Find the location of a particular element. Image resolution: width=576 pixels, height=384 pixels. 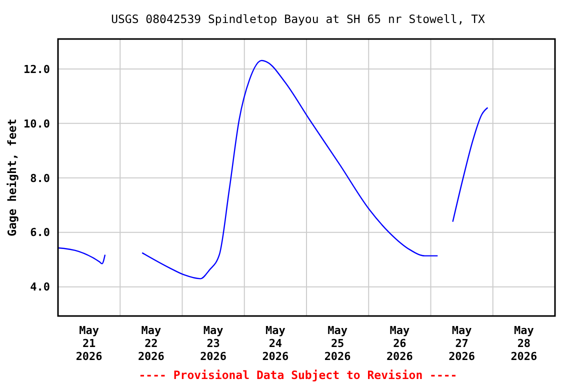

x-tick-label: May 24 2026 is located at coordinates (276, 343).